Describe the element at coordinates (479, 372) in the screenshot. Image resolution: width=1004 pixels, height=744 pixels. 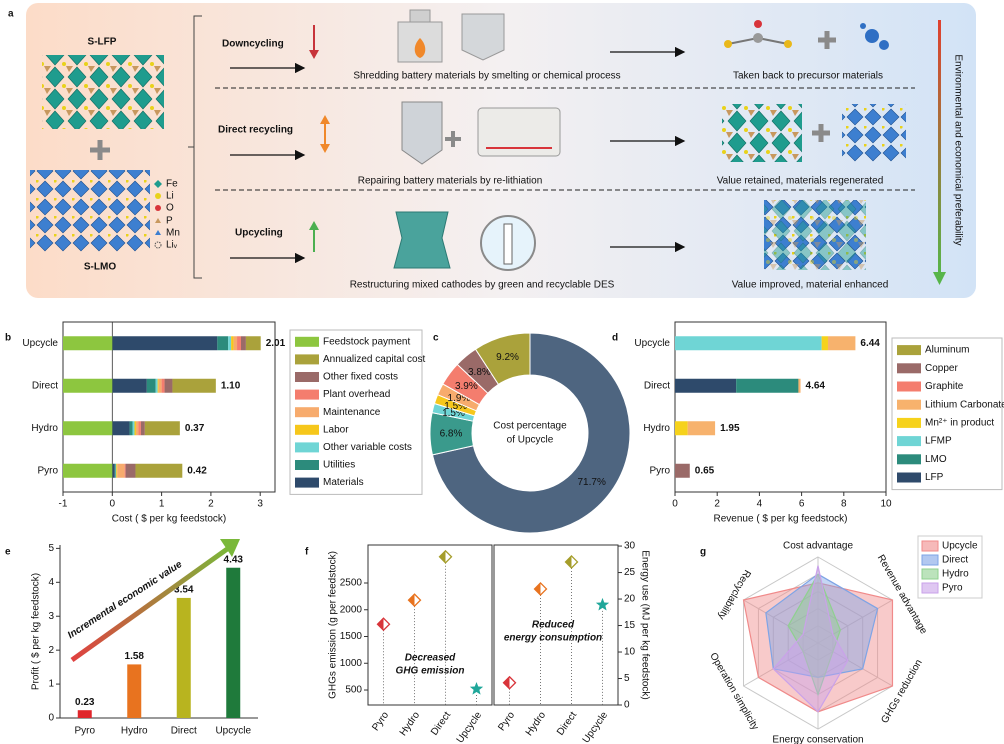
I see `value-label: 3.8%` at that location.